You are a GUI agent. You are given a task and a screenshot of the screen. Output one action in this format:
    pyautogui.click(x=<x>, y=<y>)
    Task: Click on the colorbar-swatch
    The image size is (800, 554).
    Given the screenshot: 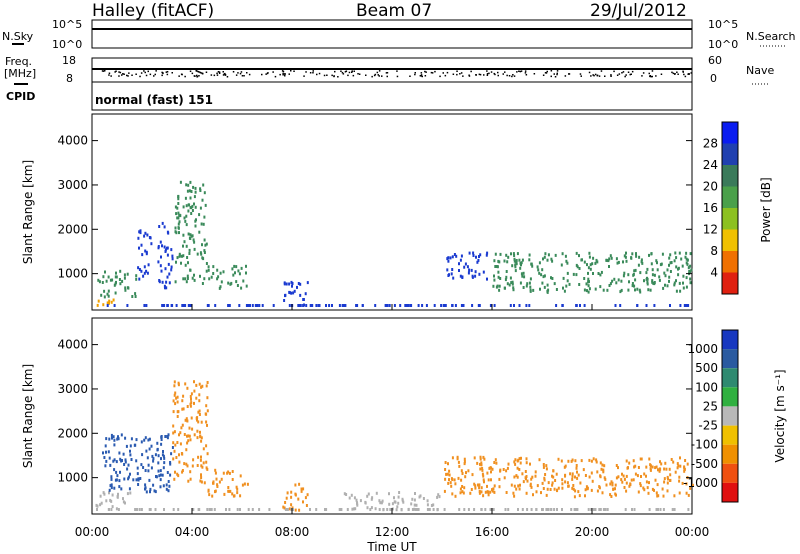 What is the action you would take?
    pyautogui.click(x=730, y=435)
    